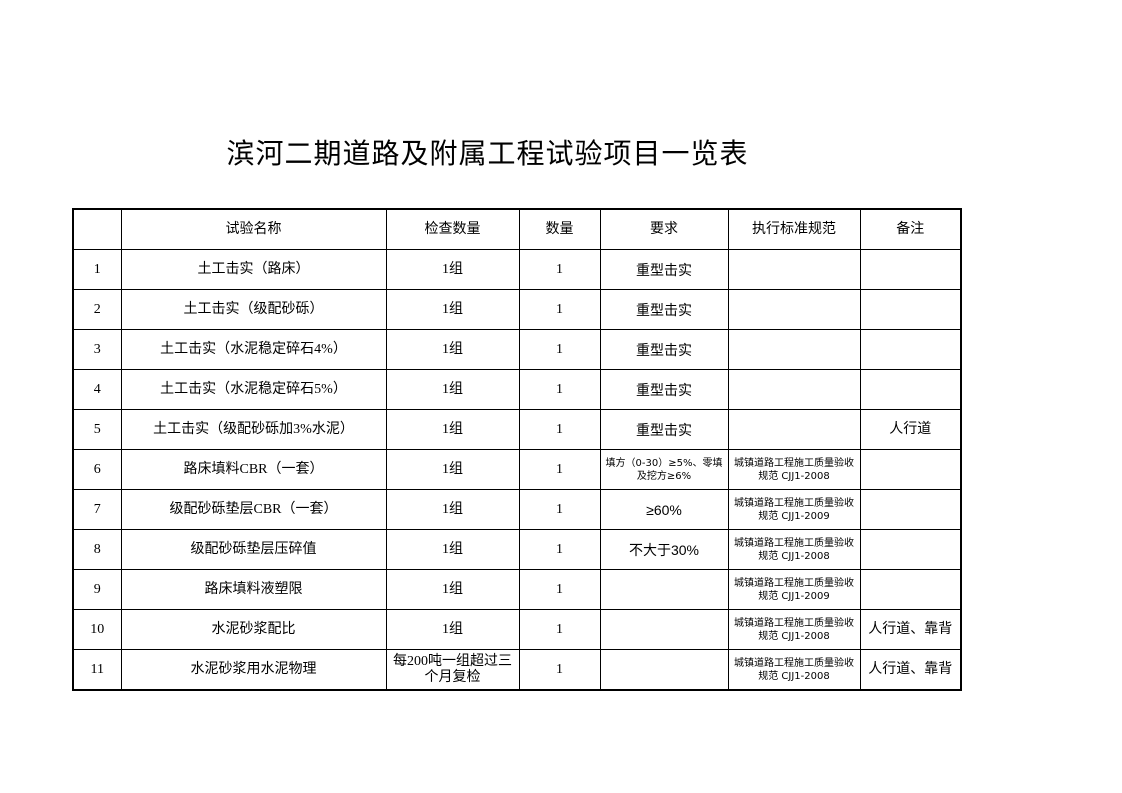 Image resolution: width=1122 pixels, height=793 pixels. I want to click on table-row-cell: 土工击实（级配砂砾）, so click(253, 309).